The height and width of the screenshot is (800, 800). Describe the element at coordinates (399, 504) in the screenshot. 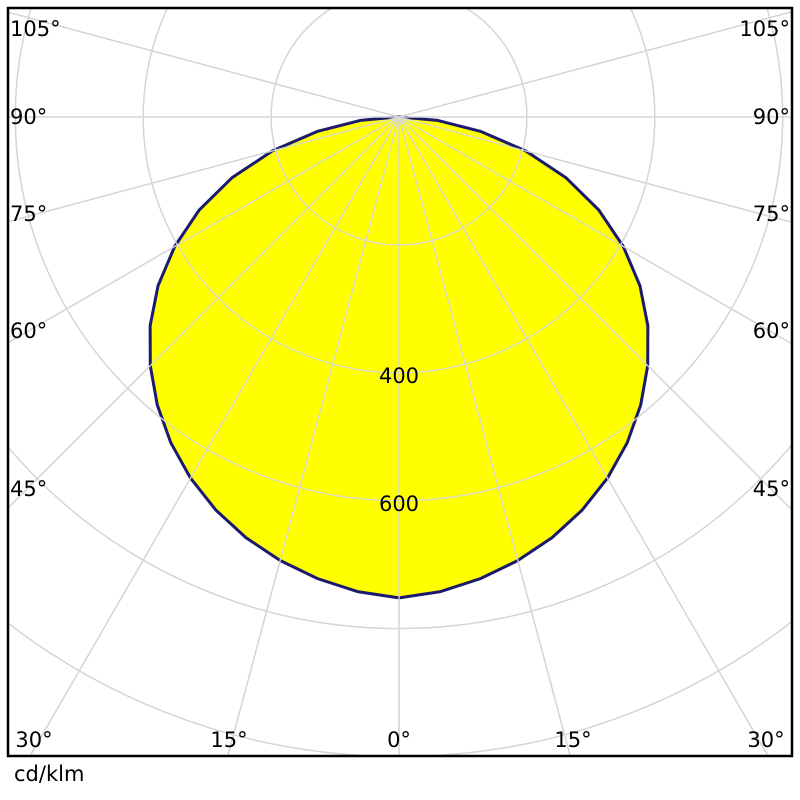

I see `radius-tick-label: 600` at that location.